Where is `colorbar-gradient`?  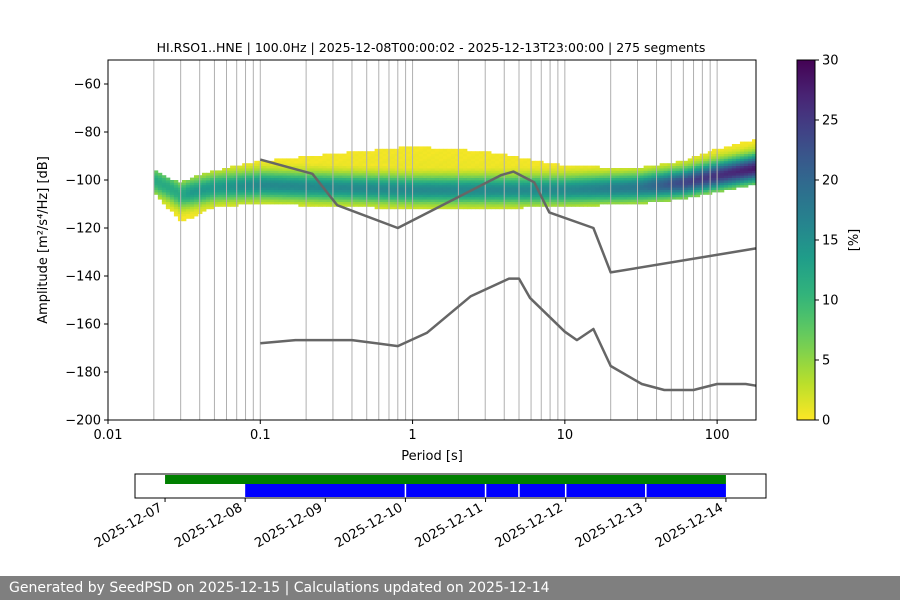
colorbar-gradient is located at coordinates (806, 240).